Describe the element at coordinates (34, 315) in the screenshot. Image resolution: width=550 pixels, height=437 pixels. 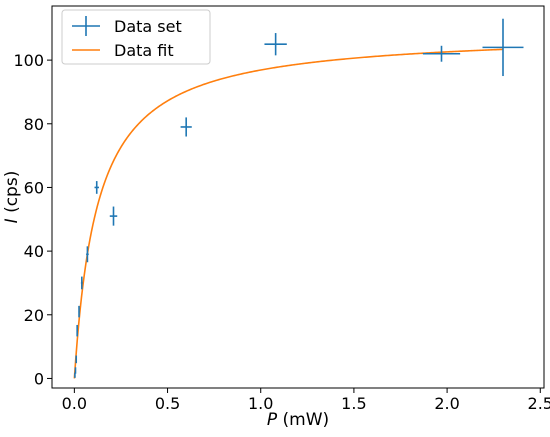
I see `y-tick-label: 20` at that location.